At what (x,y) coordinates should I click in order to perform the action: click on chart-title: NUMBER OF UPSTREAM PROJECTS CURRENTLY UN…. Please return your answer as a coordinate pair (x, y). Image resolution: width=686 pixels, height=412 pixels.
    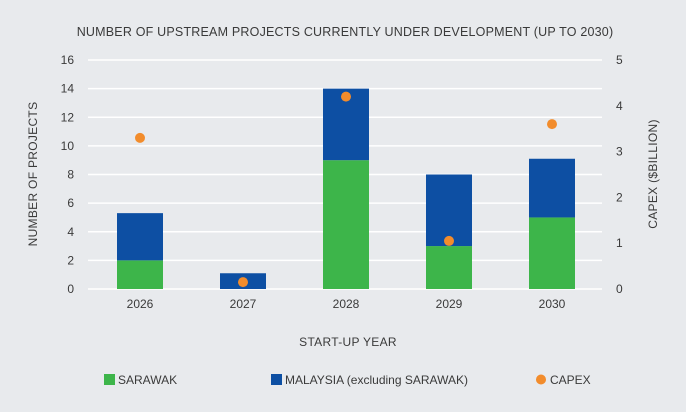
    Looking at the image, I should click on (345, 32).